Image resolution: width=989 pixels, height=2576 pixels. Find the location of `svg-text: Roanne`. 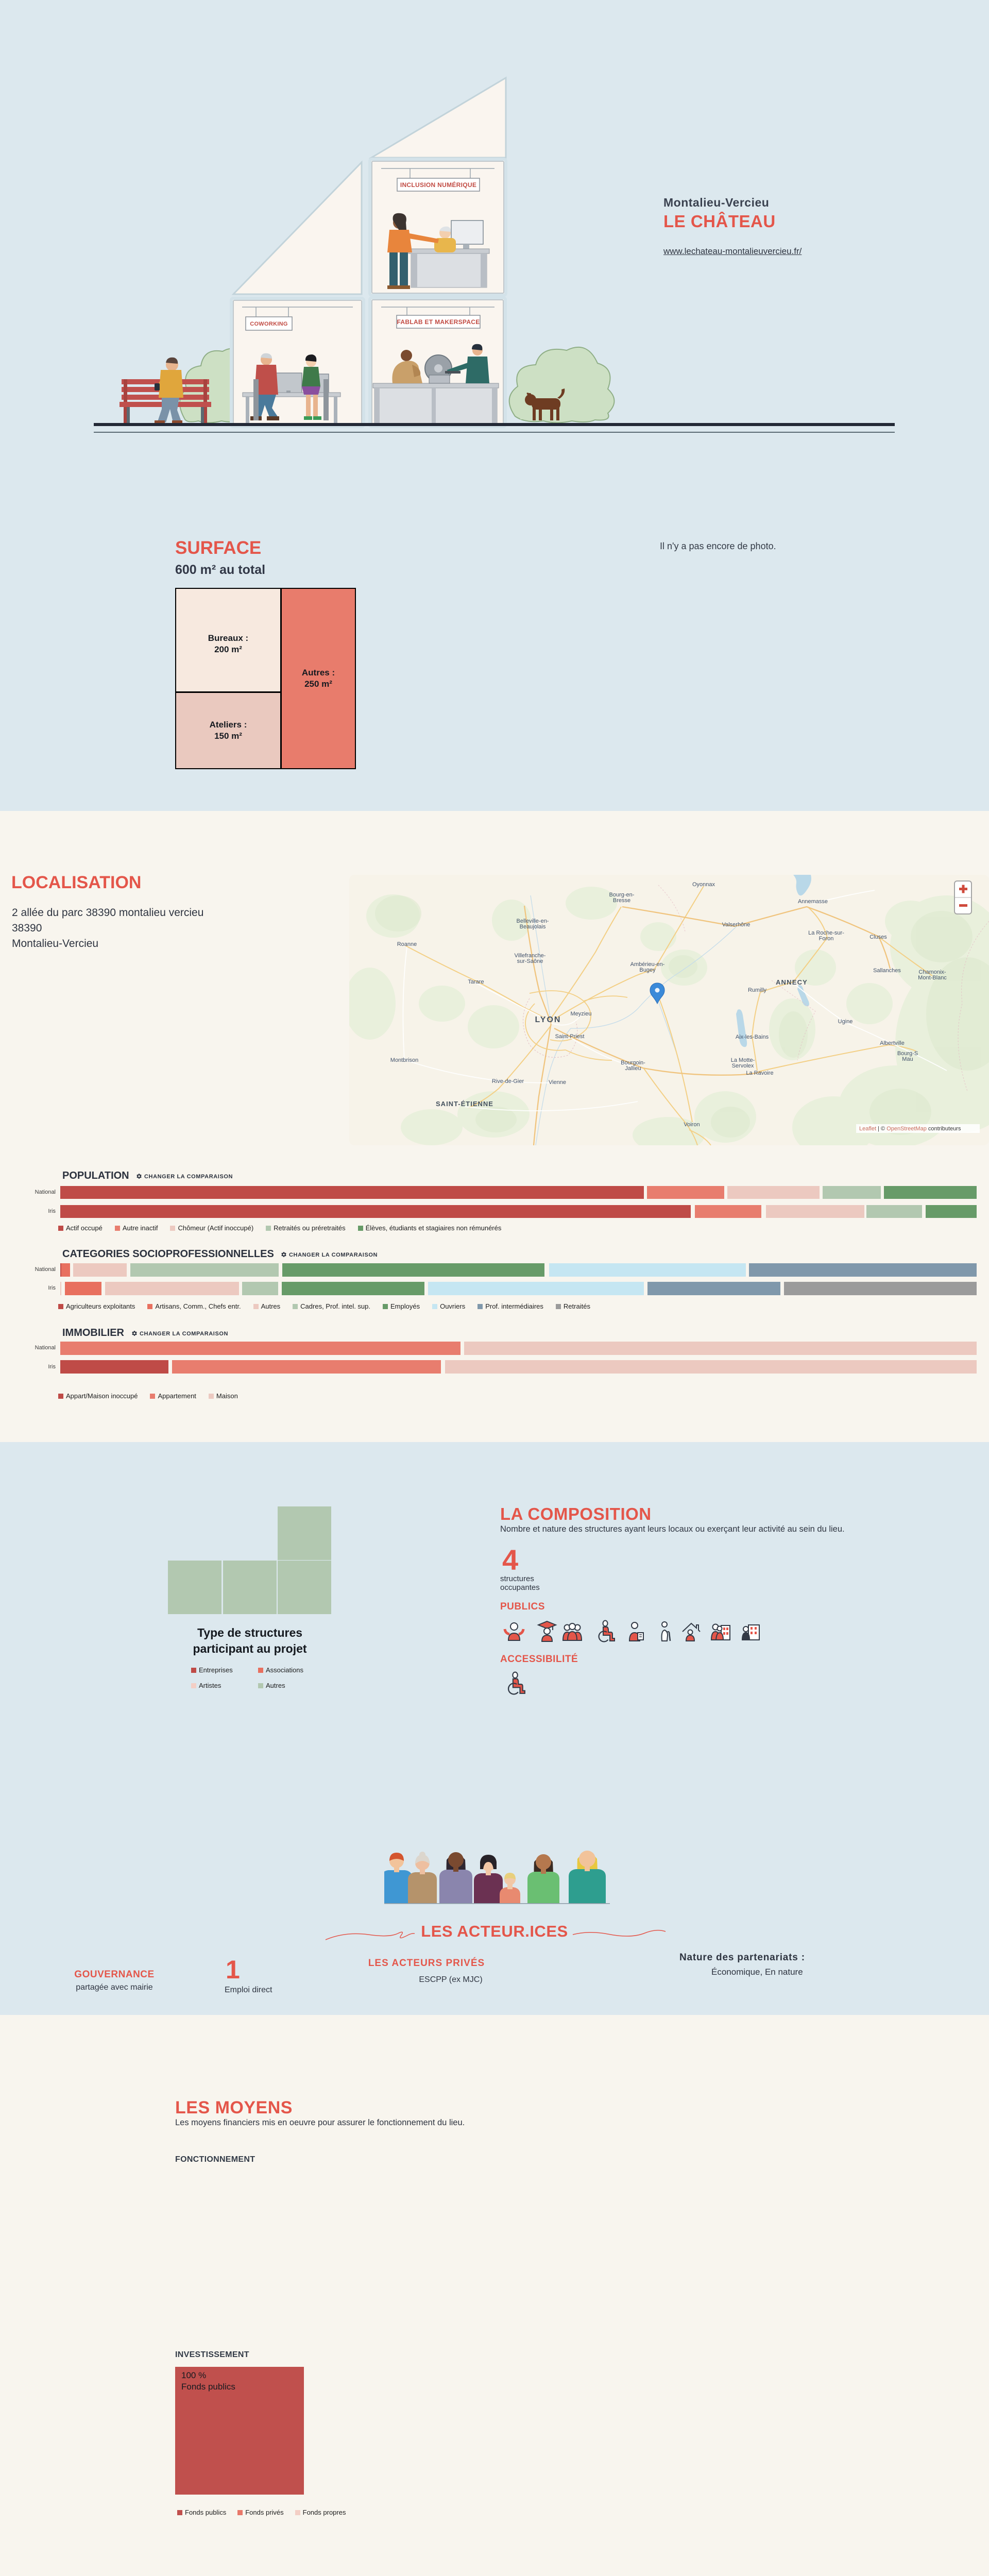

svg-text: Roanne is located at coordinates (407, 944).